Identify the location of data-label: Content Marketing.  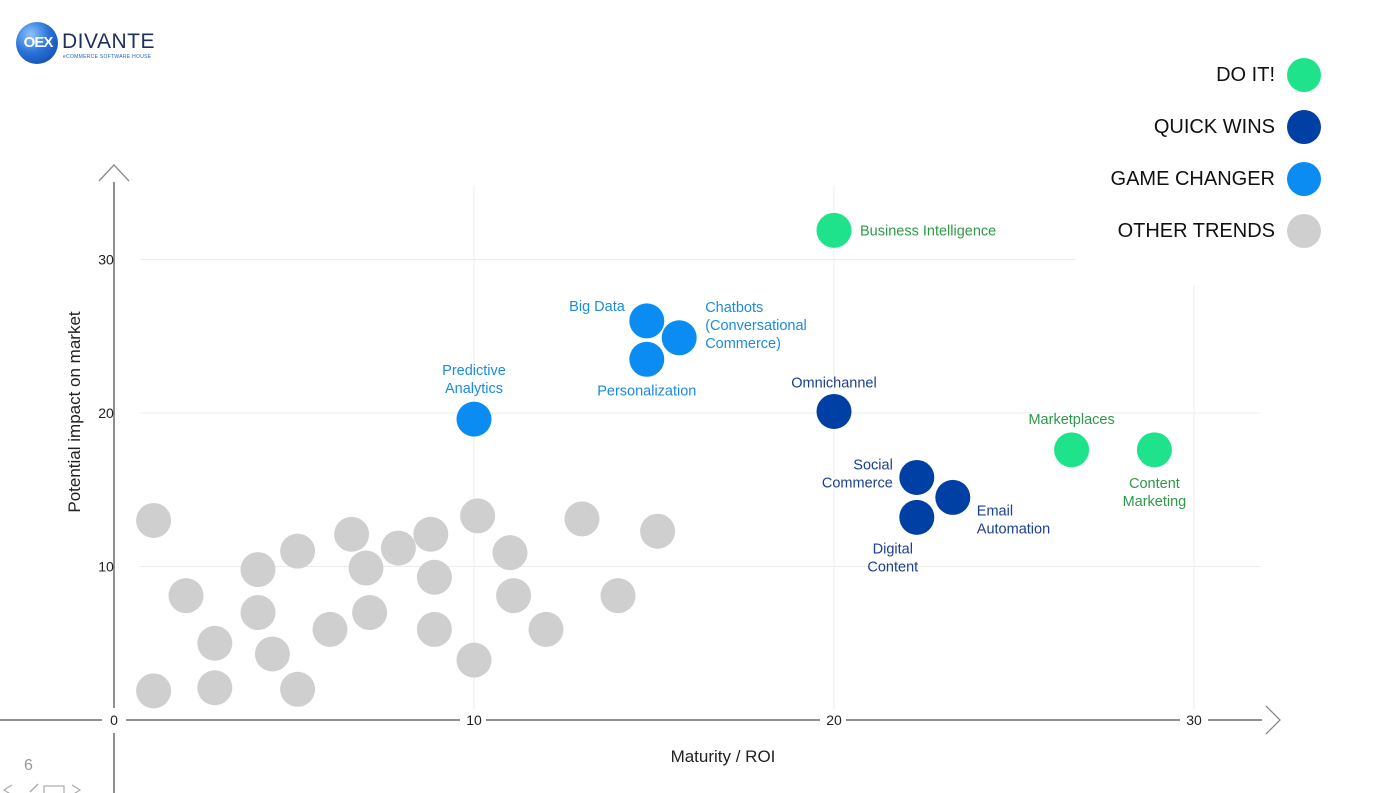
(1155, 493).